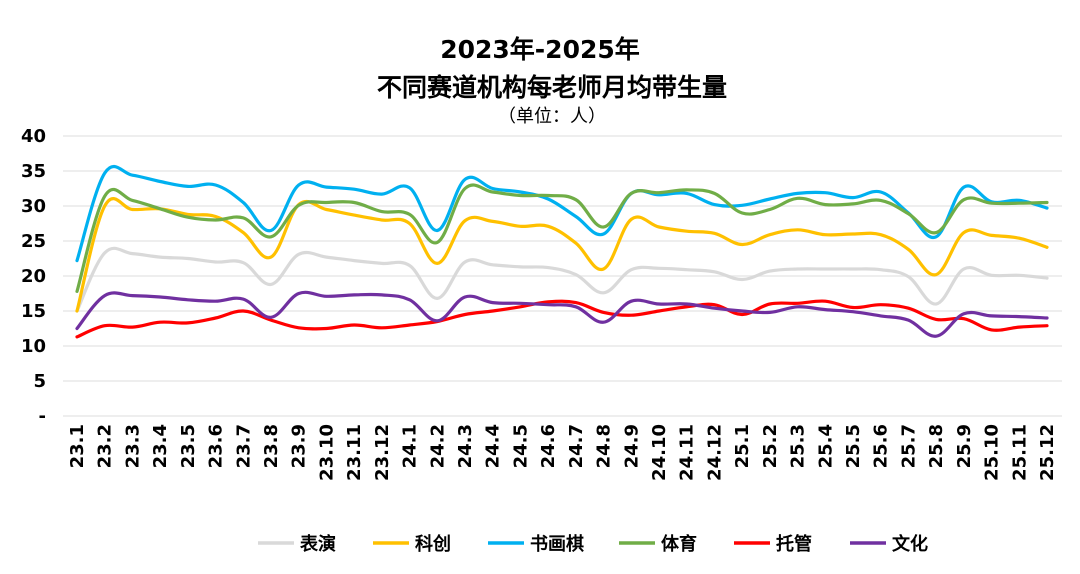 The height and width of the screenshot is (574, 1080). Describe the element at coordinates (552, 87) in the screenshot. I see `chart-title-line2: 不同赛道机构每老师月均带生量` at that location.